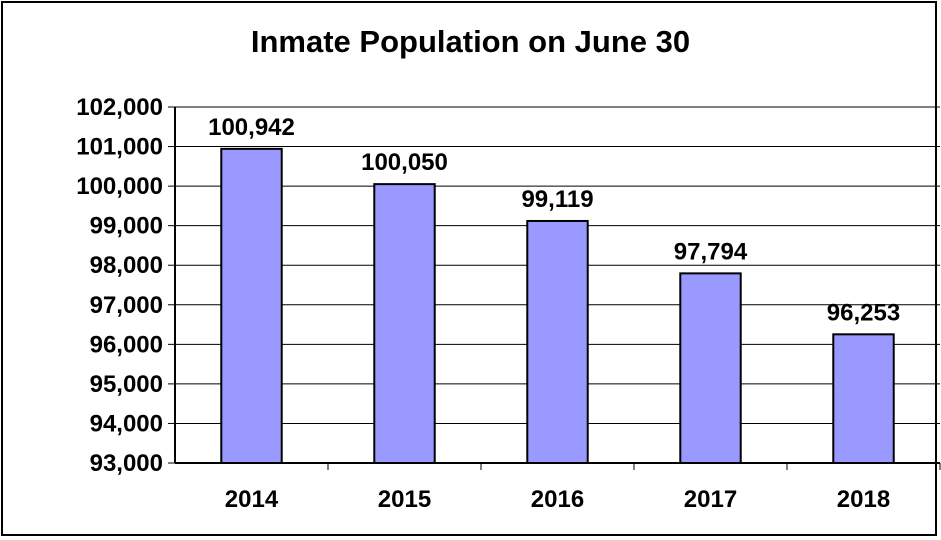  What do you see at coordinates (119, 147) in the screenshot?
I see `y-tick-label: 101,000` at bounding box center [119, 147].